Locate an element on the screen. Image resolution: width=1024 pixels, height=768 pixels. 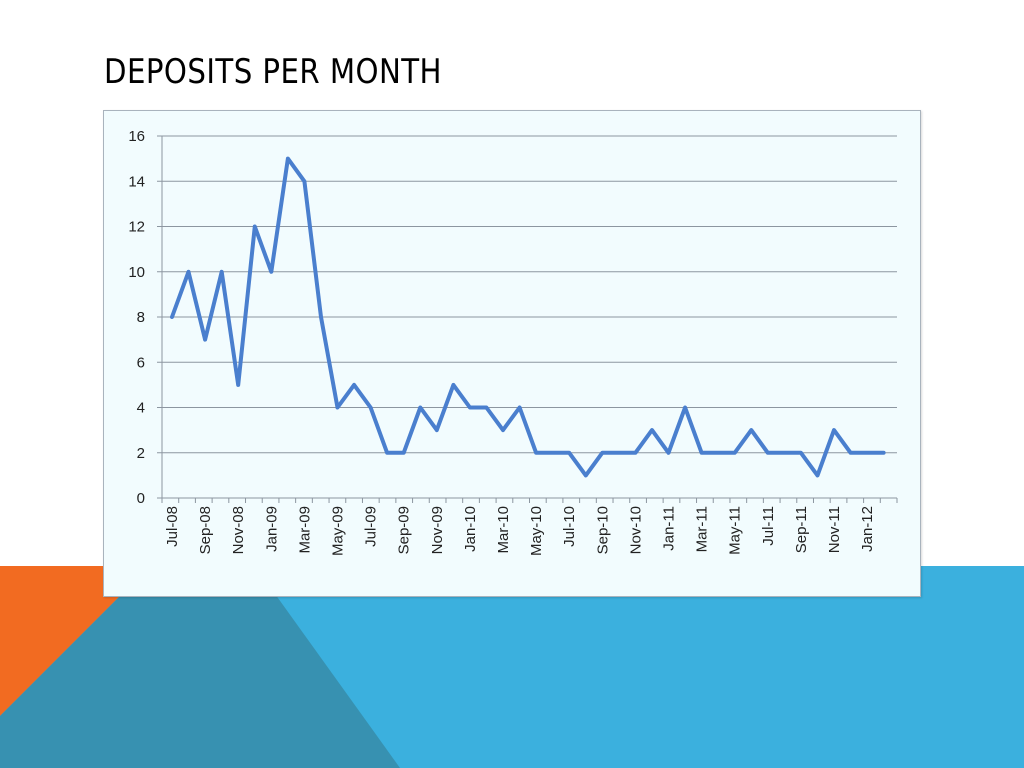
x-tick-label: Jul-09 is located at coordinates (371, 526).